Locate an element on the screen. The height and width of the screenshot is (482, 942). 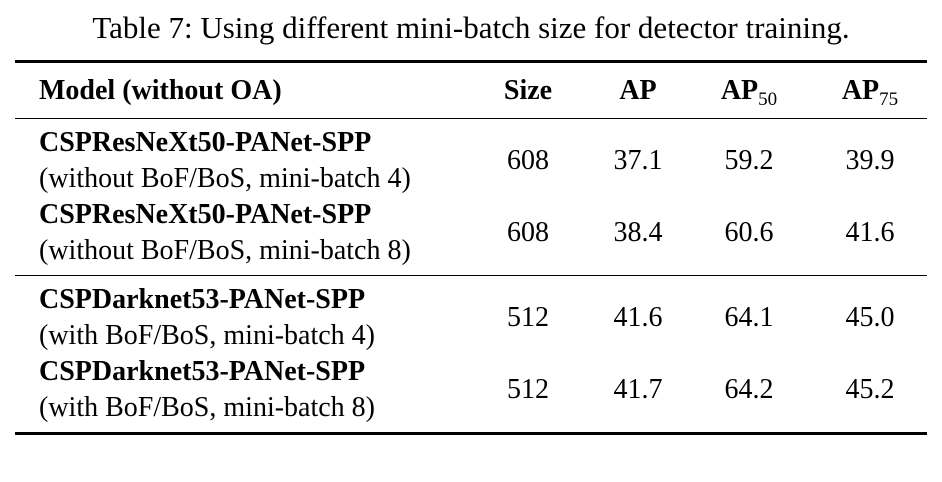
header-ap75-base: AP is located at coordinates (860, 90).